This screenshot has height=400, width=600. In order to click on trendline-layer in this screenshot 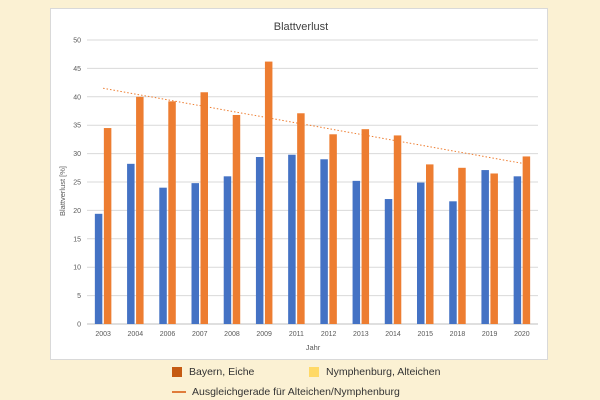, I will do `click(312, 125)`.